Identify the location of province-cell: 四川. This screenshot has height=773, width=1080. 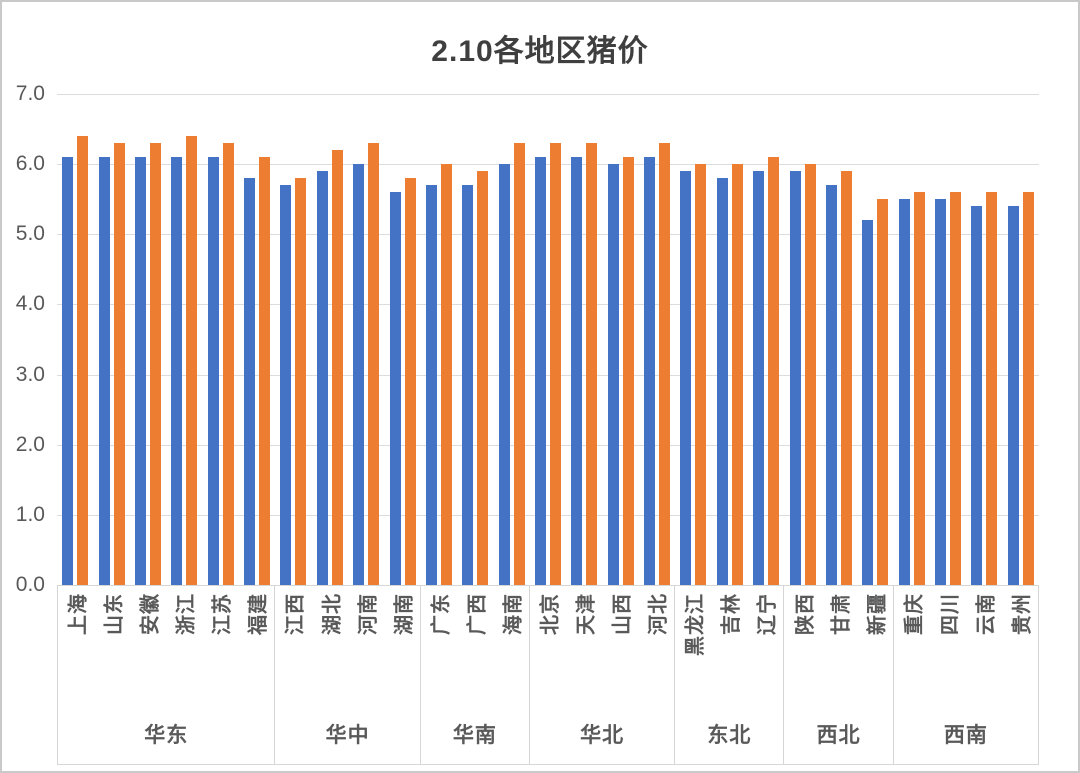
(948, 644).